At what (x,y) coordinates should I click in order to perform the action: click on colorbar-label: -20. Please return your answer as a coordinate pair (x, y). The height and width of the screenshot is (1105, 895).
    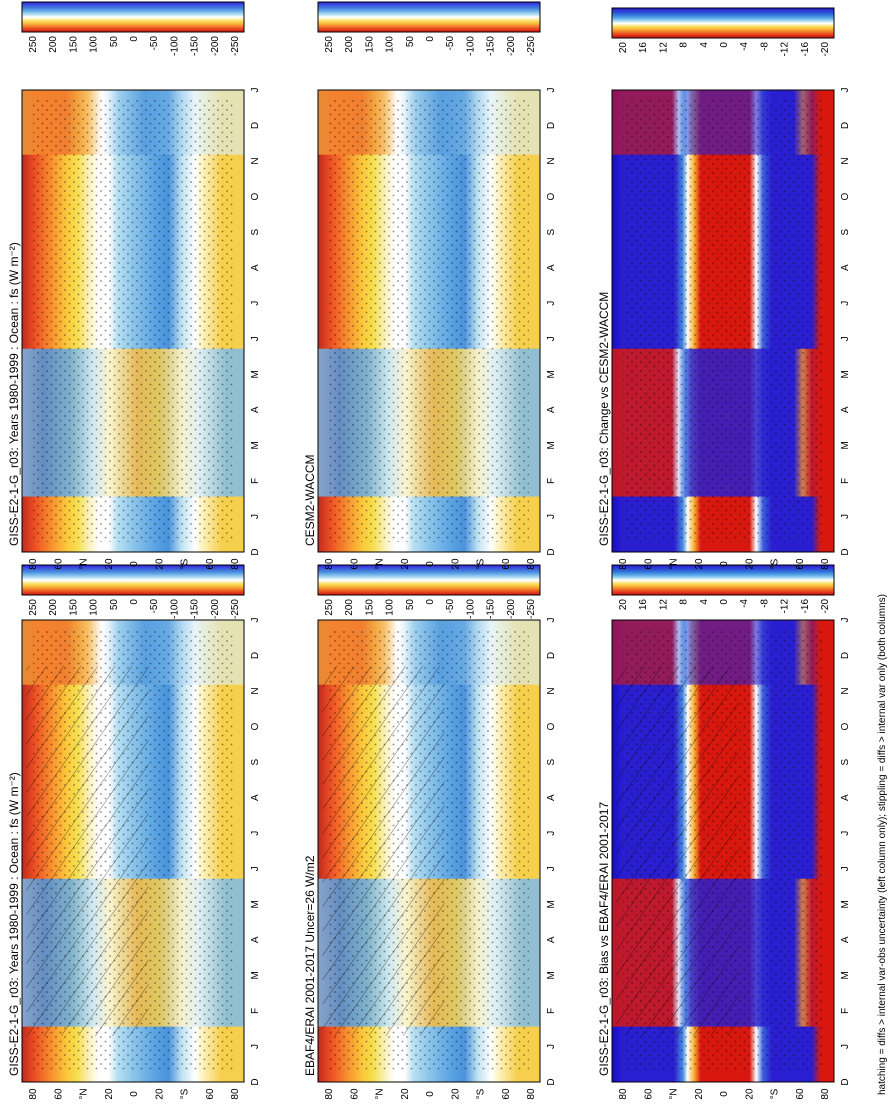
    Looking at the image, I should click on (825, 49).